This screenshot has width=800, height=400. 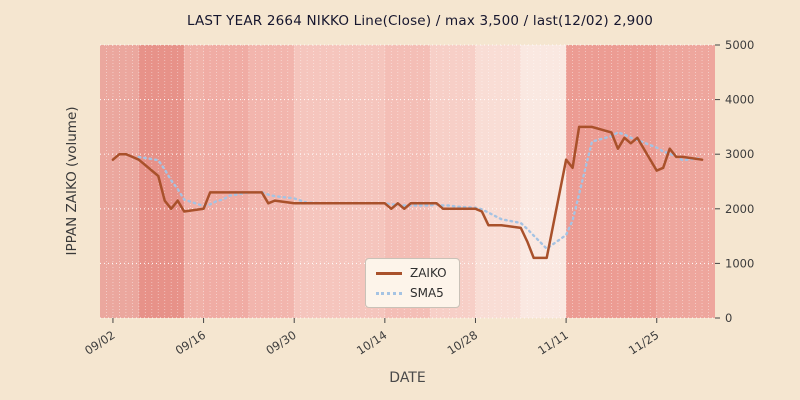 What do you see at coordinates (99, 343) in the screenshot?
I see `x-tick-label: 09/02` at bounding box center [99, 343].